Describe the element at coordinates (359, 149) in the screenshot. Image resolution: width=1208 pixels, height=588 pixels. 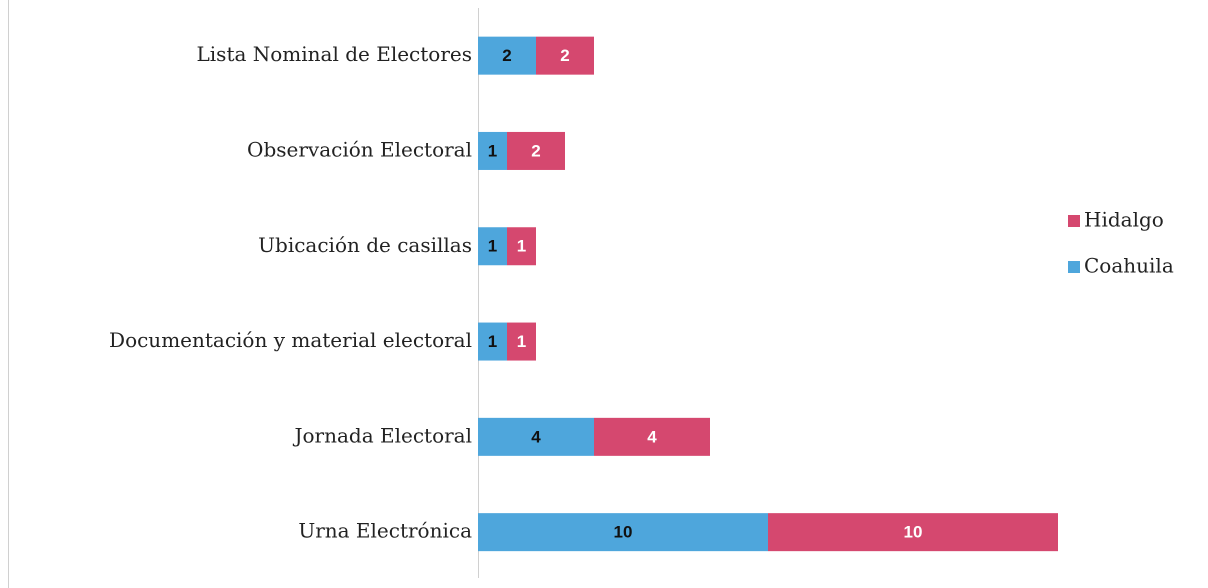
I see `category-label: Observación Electoral` at that location.